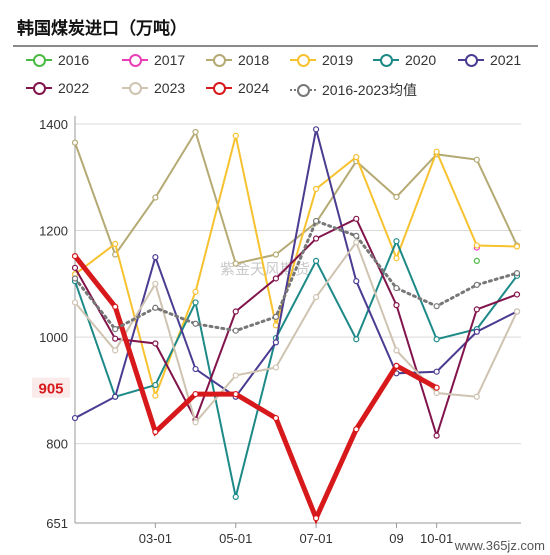 Image resolution: width=550 pixels, height=555 pixels. I want to click on x-tick-label: 10-01, so click(436, 538).